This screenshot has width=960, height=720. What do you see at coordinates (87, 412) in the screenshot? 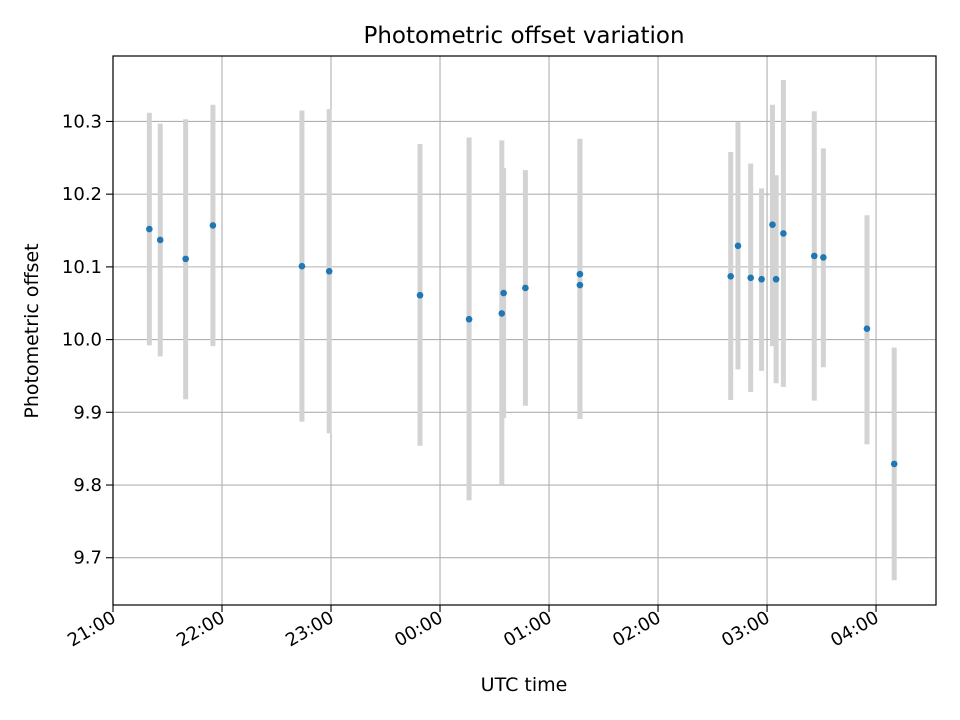
I see `y-tick-label: 9.9` at bounding box center [87, 412].